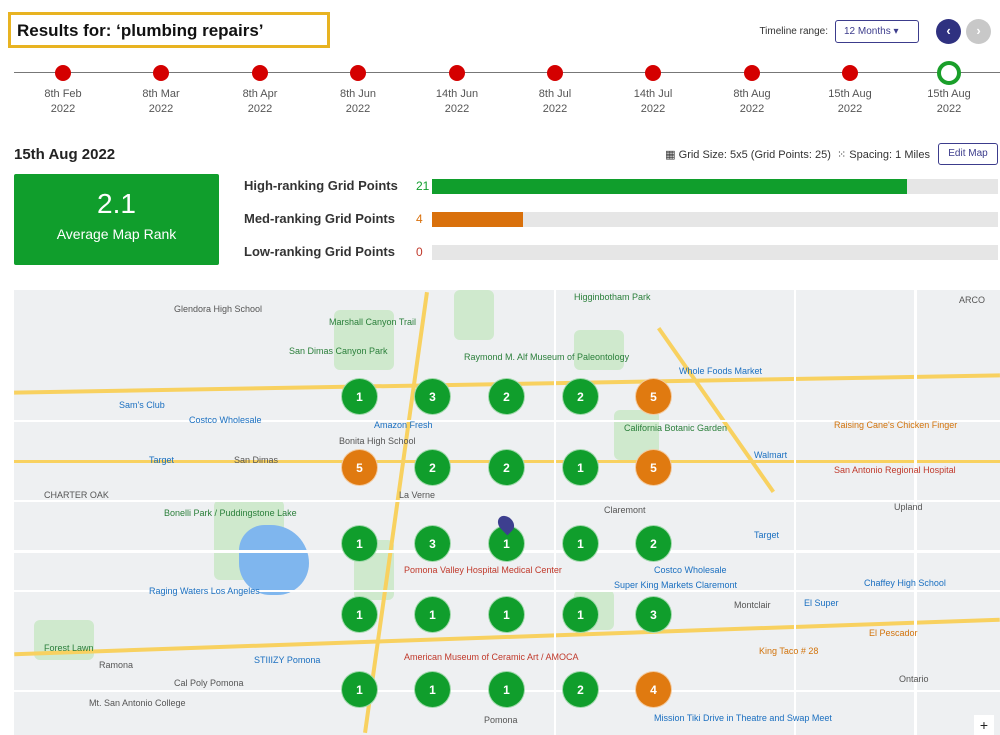 The width and height of the screenshot is (1000, 735). I want to click on map-label: Forest Lawn, so click(69, 648).